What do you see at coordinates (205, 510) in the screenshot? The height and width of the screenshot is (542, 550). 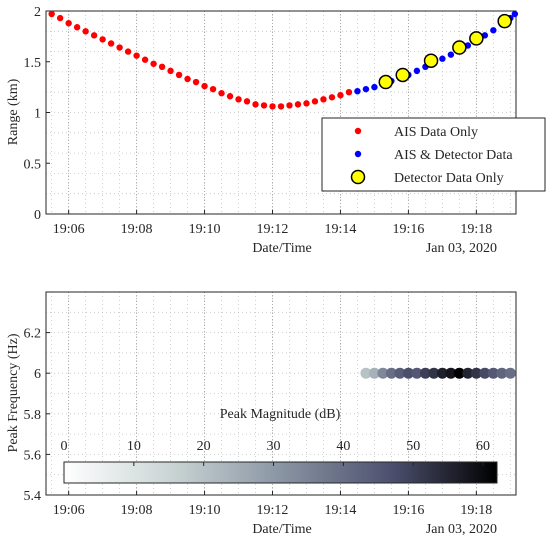 I see `frequency-x-tick-label: 19:10` at bounding box center [205, 510].